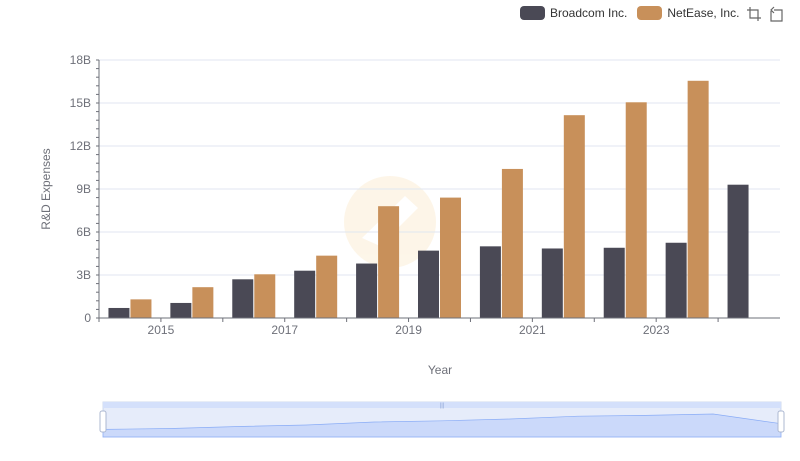 Image resolution: width=800 pixels, height=461 pixels. Describe the element at coordinates (589, 13) in the screenshot. I see `legend-label-broadcom: Broadcom Inc.` at that location.